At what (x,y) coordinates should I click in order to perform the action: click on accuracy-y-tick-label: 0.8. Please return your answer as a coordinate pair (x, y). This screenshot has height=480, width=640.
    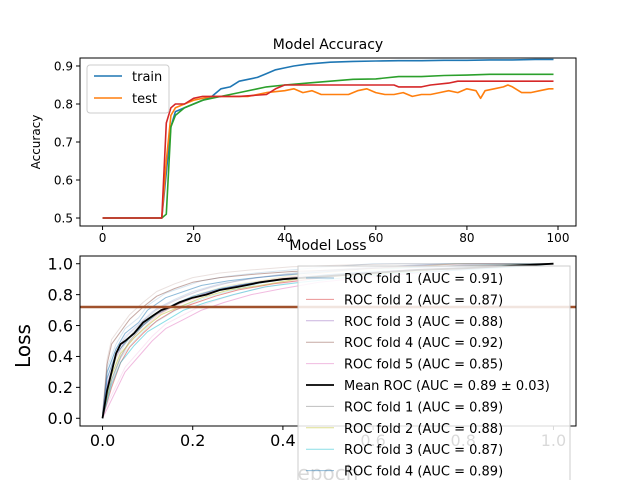
    Looking at the image, I should click on (63, 104).